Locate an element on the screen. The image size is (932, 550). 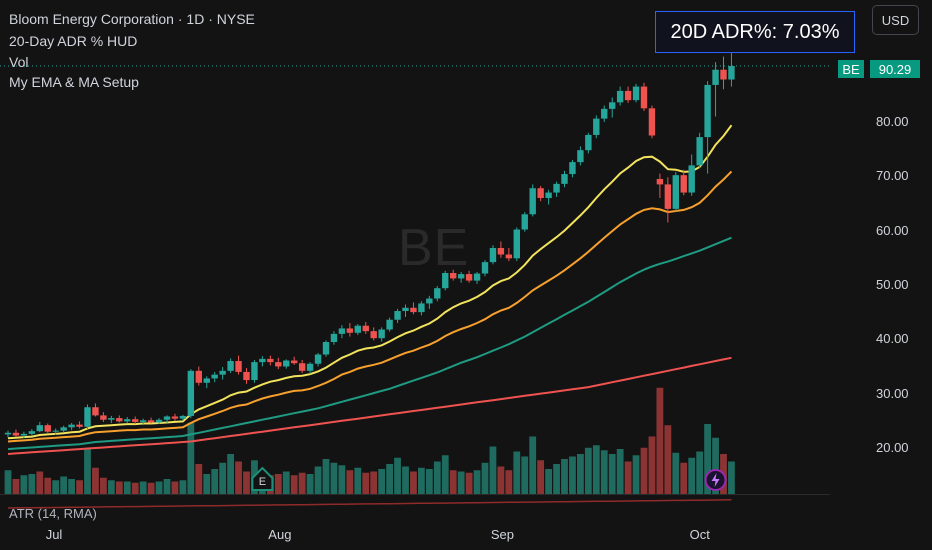
time-tick-label: Sep is located at coordinates (502, 534).